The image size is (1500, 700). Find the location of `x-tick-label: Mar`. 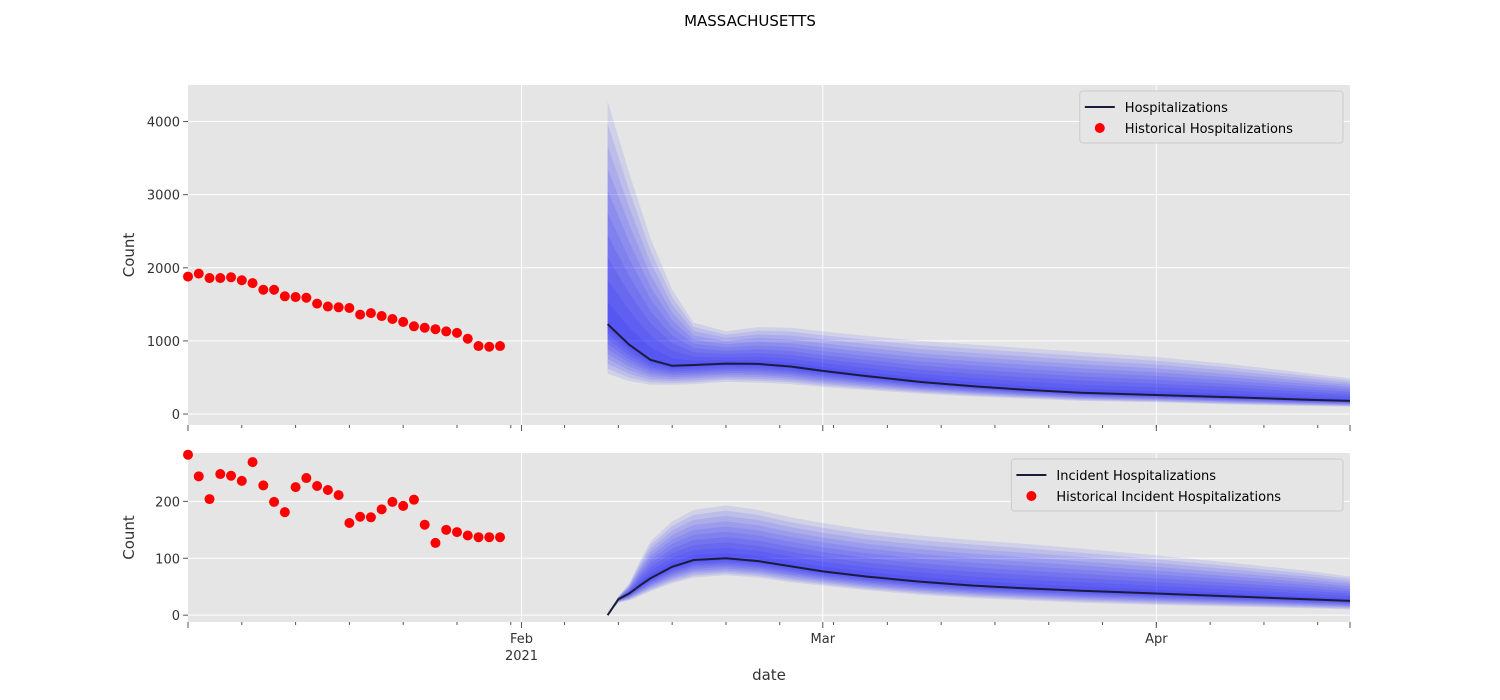

x-tick-label: Mar is located at coordinates (823, 639).